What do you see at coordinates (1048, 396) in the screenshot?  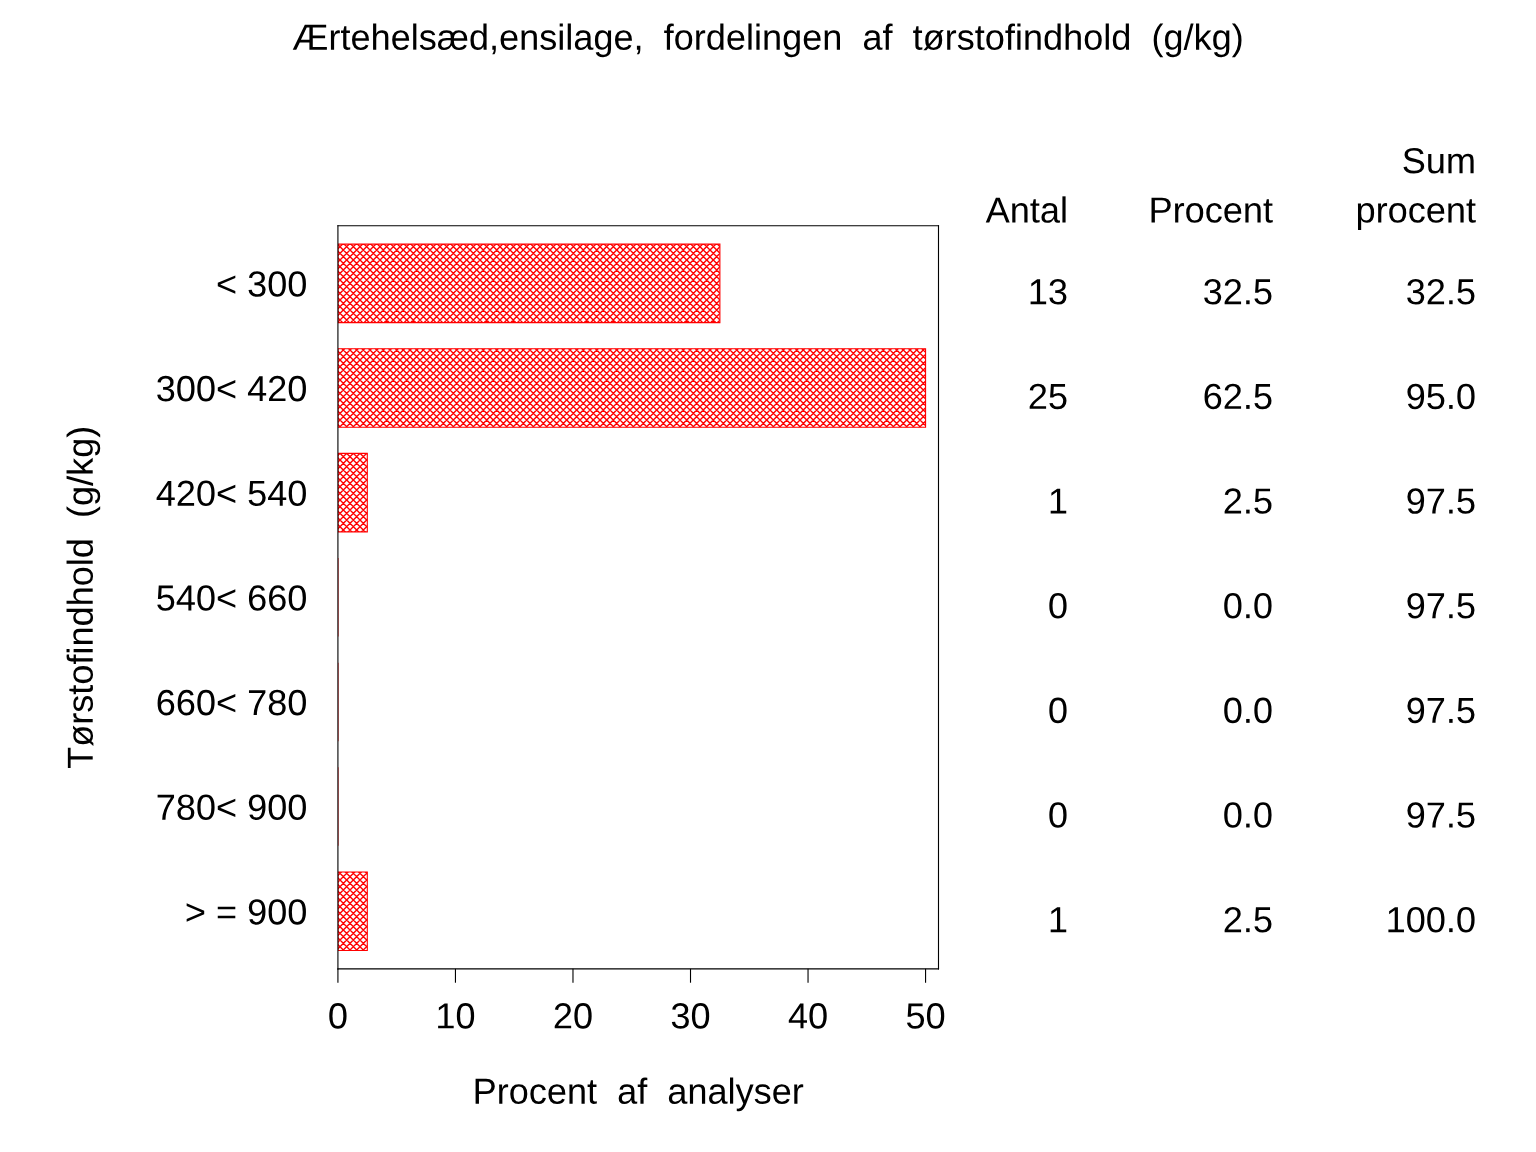 I see `text: 25` at bounding box center [1048, 396].